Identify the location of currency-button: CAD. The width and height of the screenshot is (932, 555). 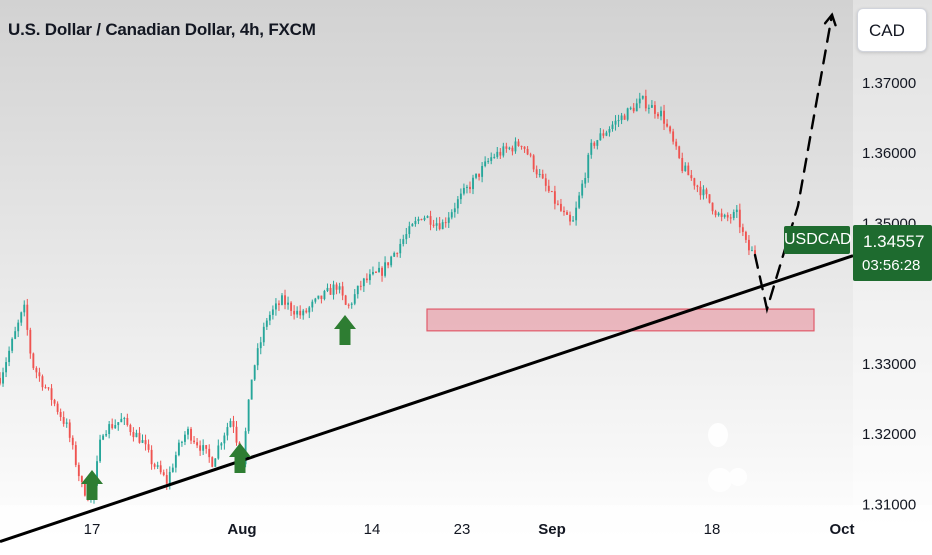
(892, 30).